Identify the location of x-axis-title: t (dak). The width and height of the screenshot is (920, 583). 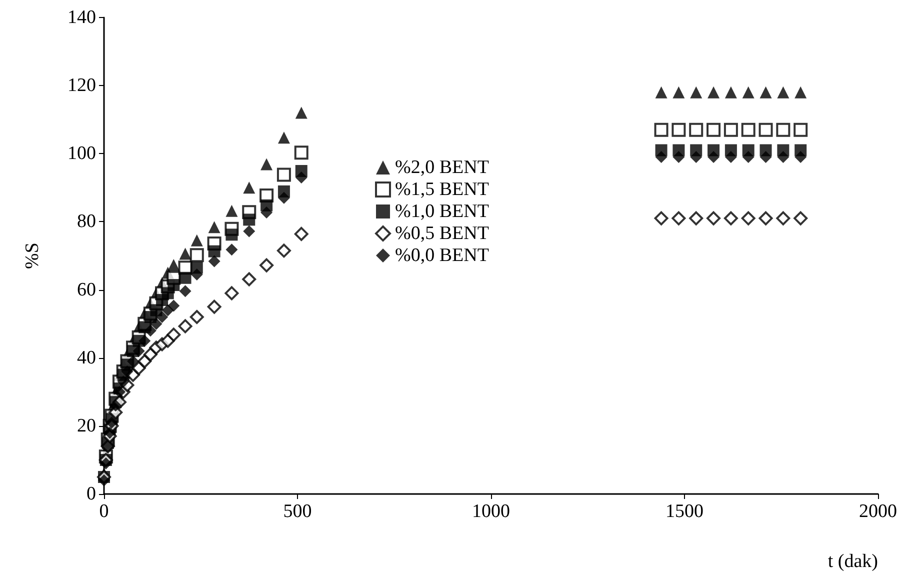
(853, 561).